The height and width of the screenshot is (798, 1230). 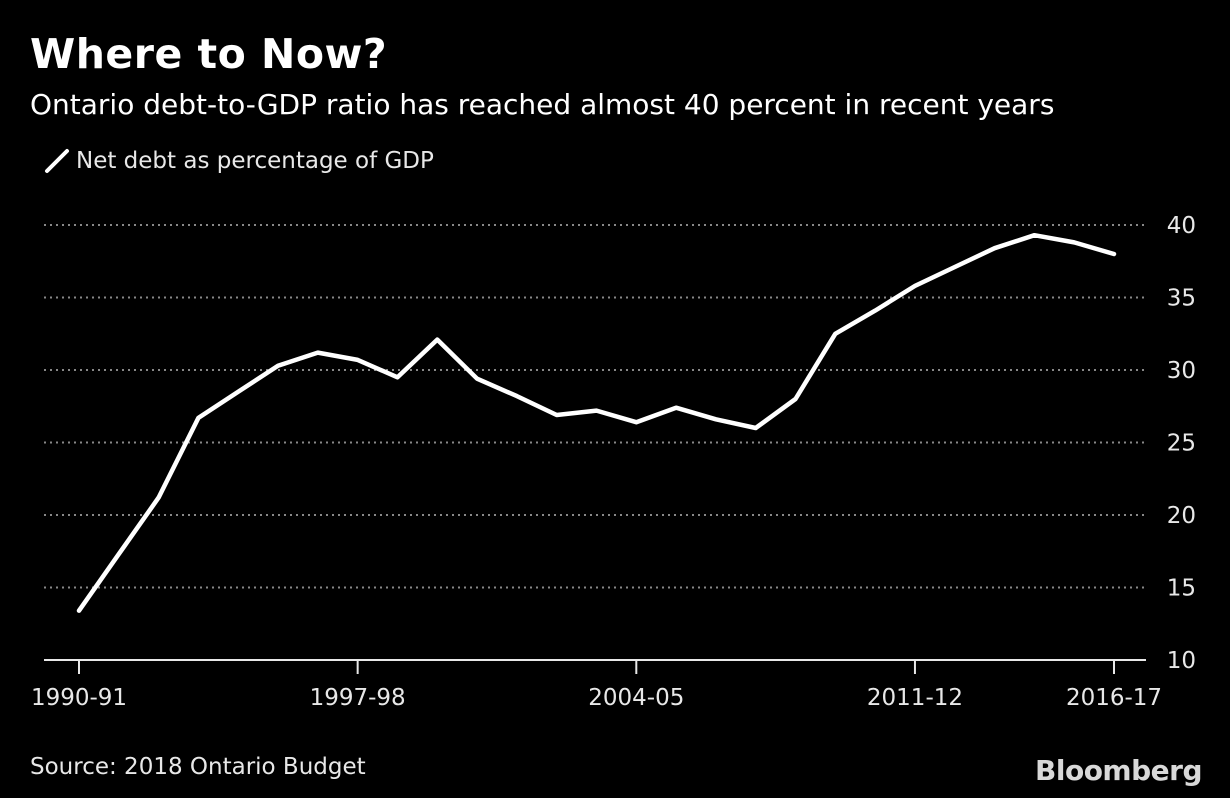 What do you see at coordinates (1181, 371) in the screenshot?
I see `y-tick-label-30: 30` at bounding box center [1181, 371].